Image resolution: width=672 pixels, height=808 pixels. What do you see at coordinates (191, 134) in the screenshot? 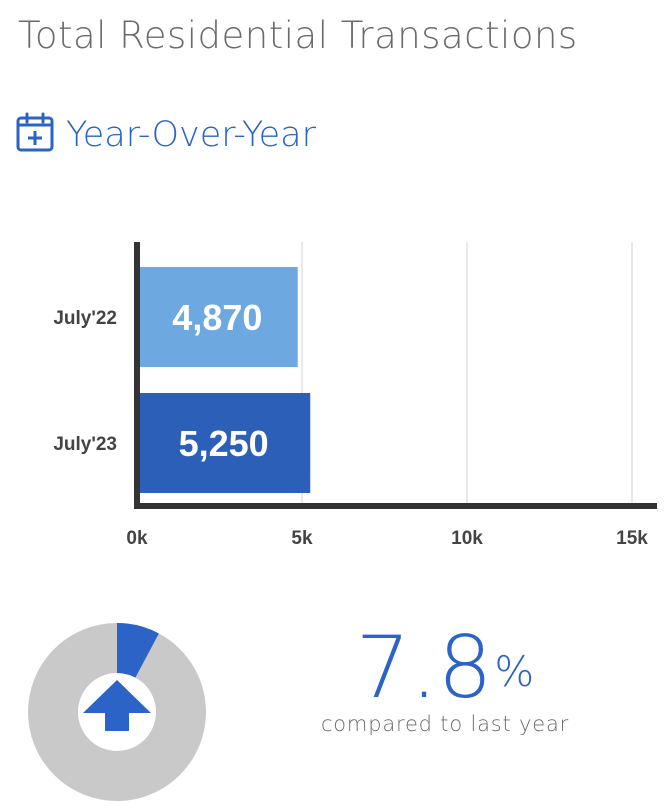
I see `section-title: Year-Over-Year` at bounding box center [191, 134].